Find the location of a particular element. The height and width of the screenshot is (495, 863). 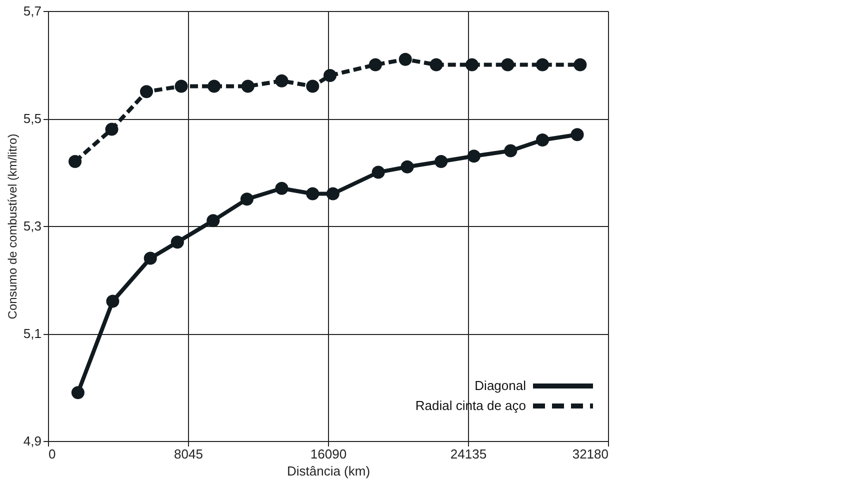

y-tick-label: 5,1 is located at coordinates (32, 333).